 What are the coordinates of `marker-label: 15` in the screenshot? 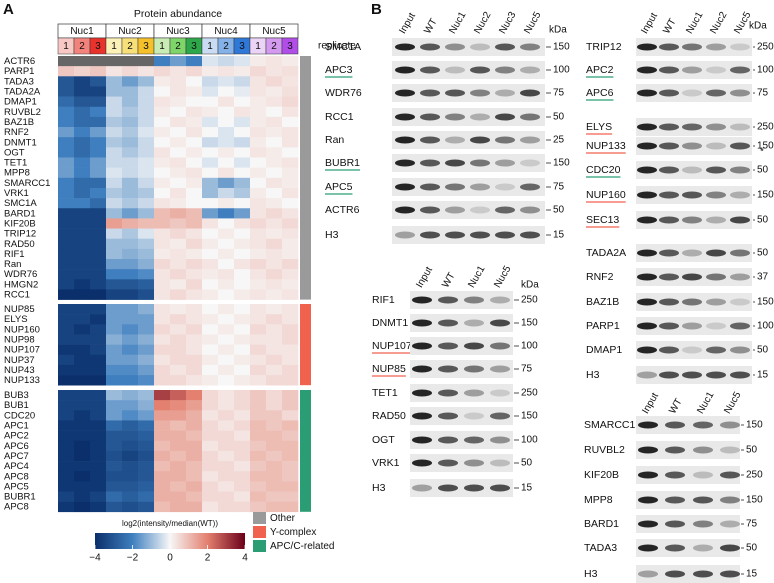 It's located at (559, 235).